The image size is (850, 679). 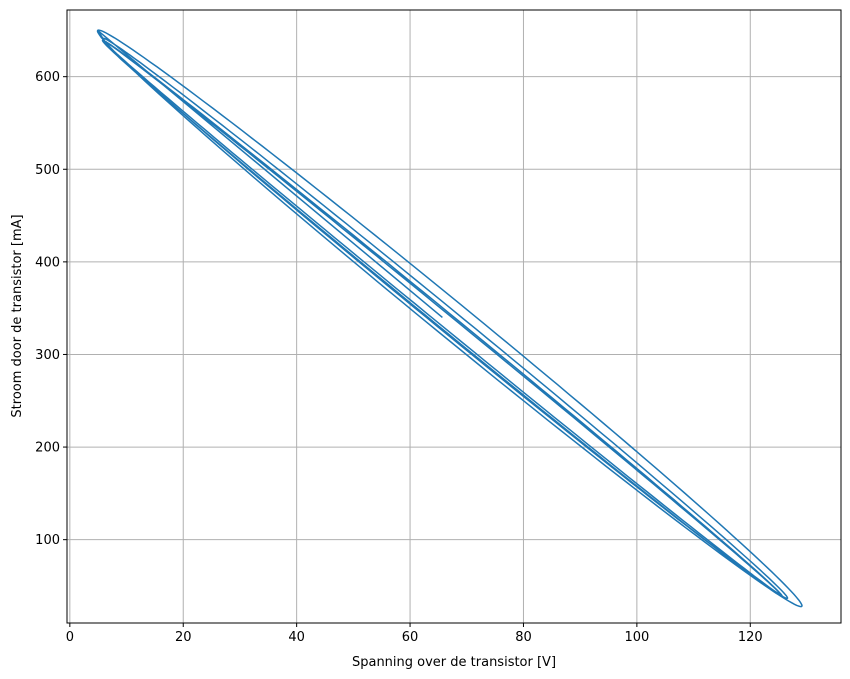 I want to click on x-axis-ticks: 0 20 40 60 80 100 120, so click(x=414, y=634).